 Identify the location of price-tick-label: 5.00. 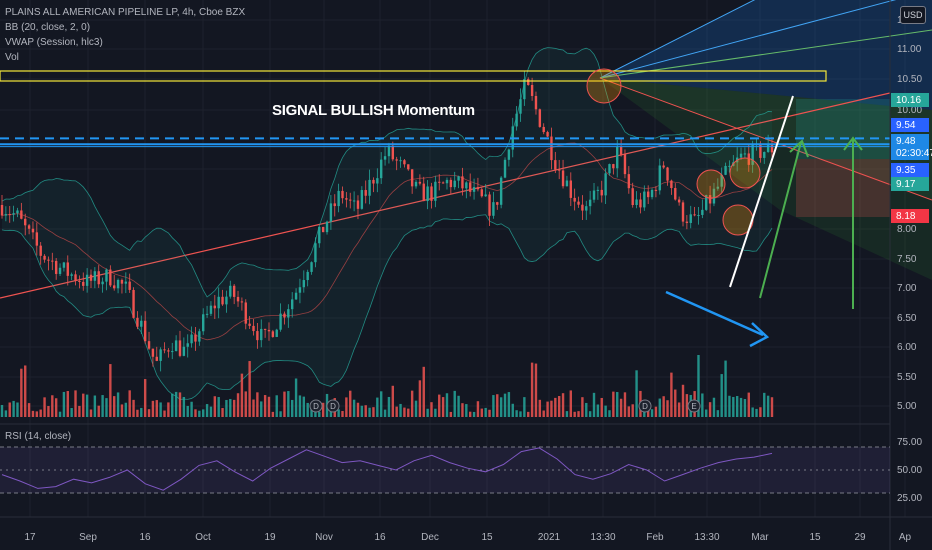
(907, 406).